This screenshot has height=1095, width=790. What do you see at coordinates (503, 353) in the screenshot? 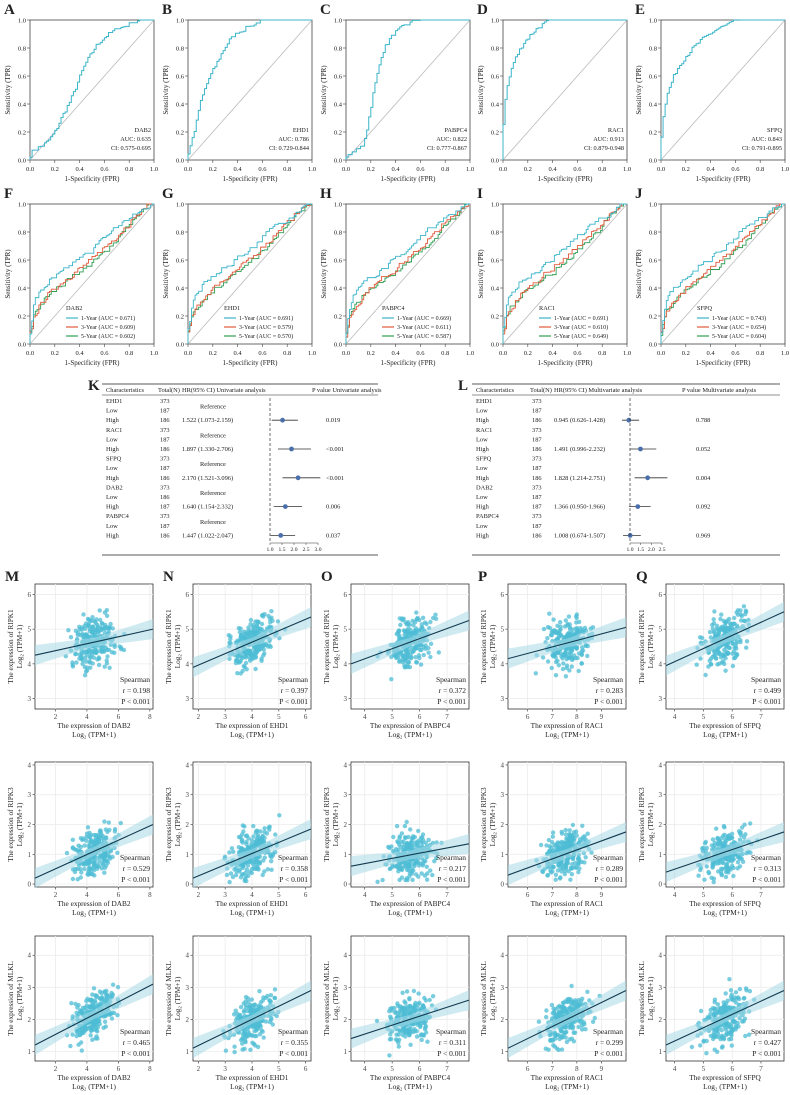
I see `x-tick-label: 0.0` at bounding box center [503, 353].